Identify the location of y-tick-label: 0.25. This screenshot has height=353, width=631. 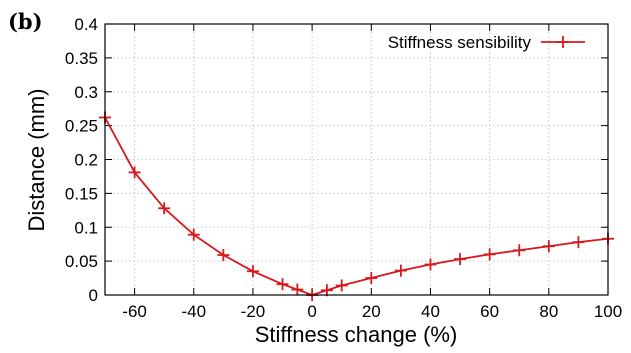
(81, 126).